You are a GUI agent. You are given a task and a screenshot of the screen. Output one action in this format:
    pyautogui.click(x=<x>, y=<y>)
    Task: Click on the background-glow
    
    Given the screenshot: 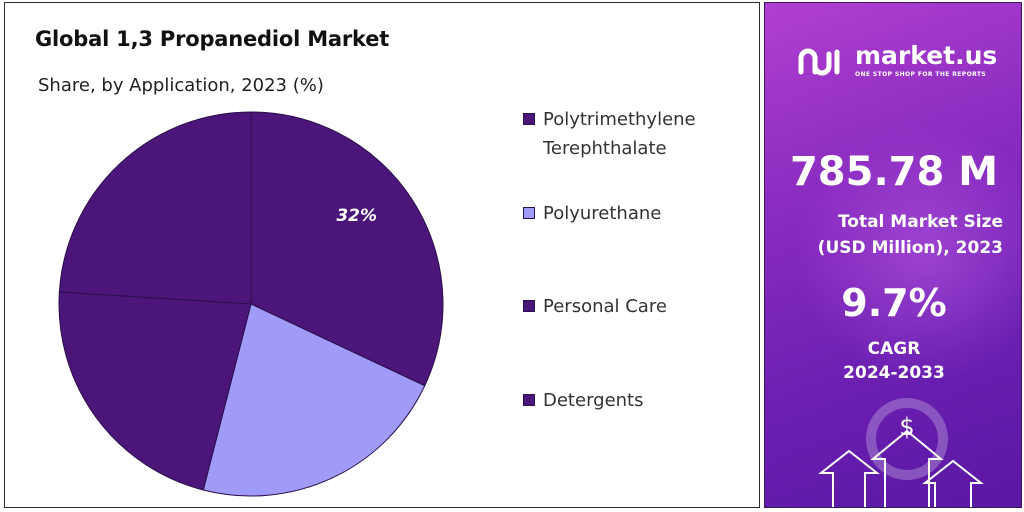 What is the action you would take?
    pyautogui.click(x=908, y=253)
    